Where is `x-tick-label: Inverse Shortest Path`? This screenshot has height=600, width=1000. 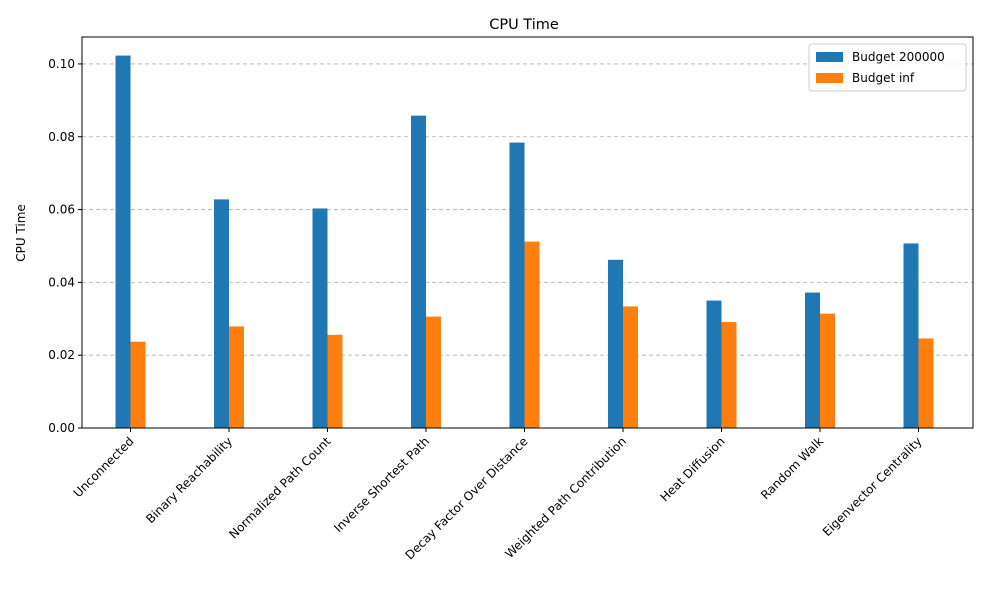 x-tick-label: Inverse Shortest Path is located at coordinates (381, 484).